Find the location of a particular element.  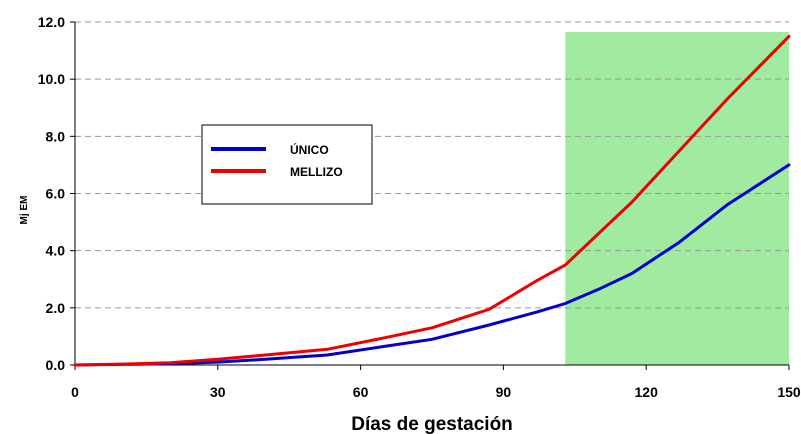

y-tick-label: 0.0 is located at coordinates (56, 365).